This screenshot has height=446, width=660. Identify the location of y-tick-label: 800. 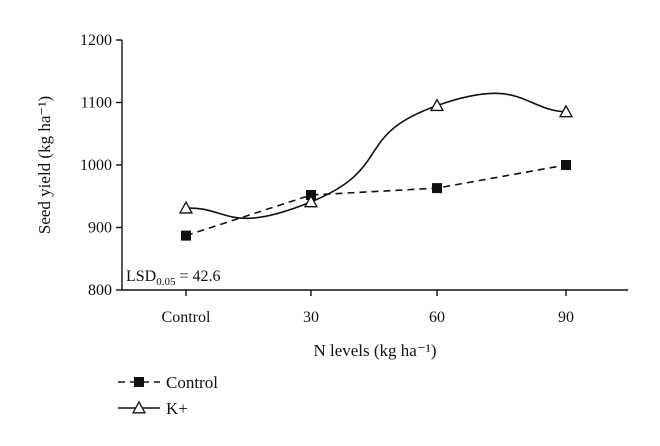
(100, 290).